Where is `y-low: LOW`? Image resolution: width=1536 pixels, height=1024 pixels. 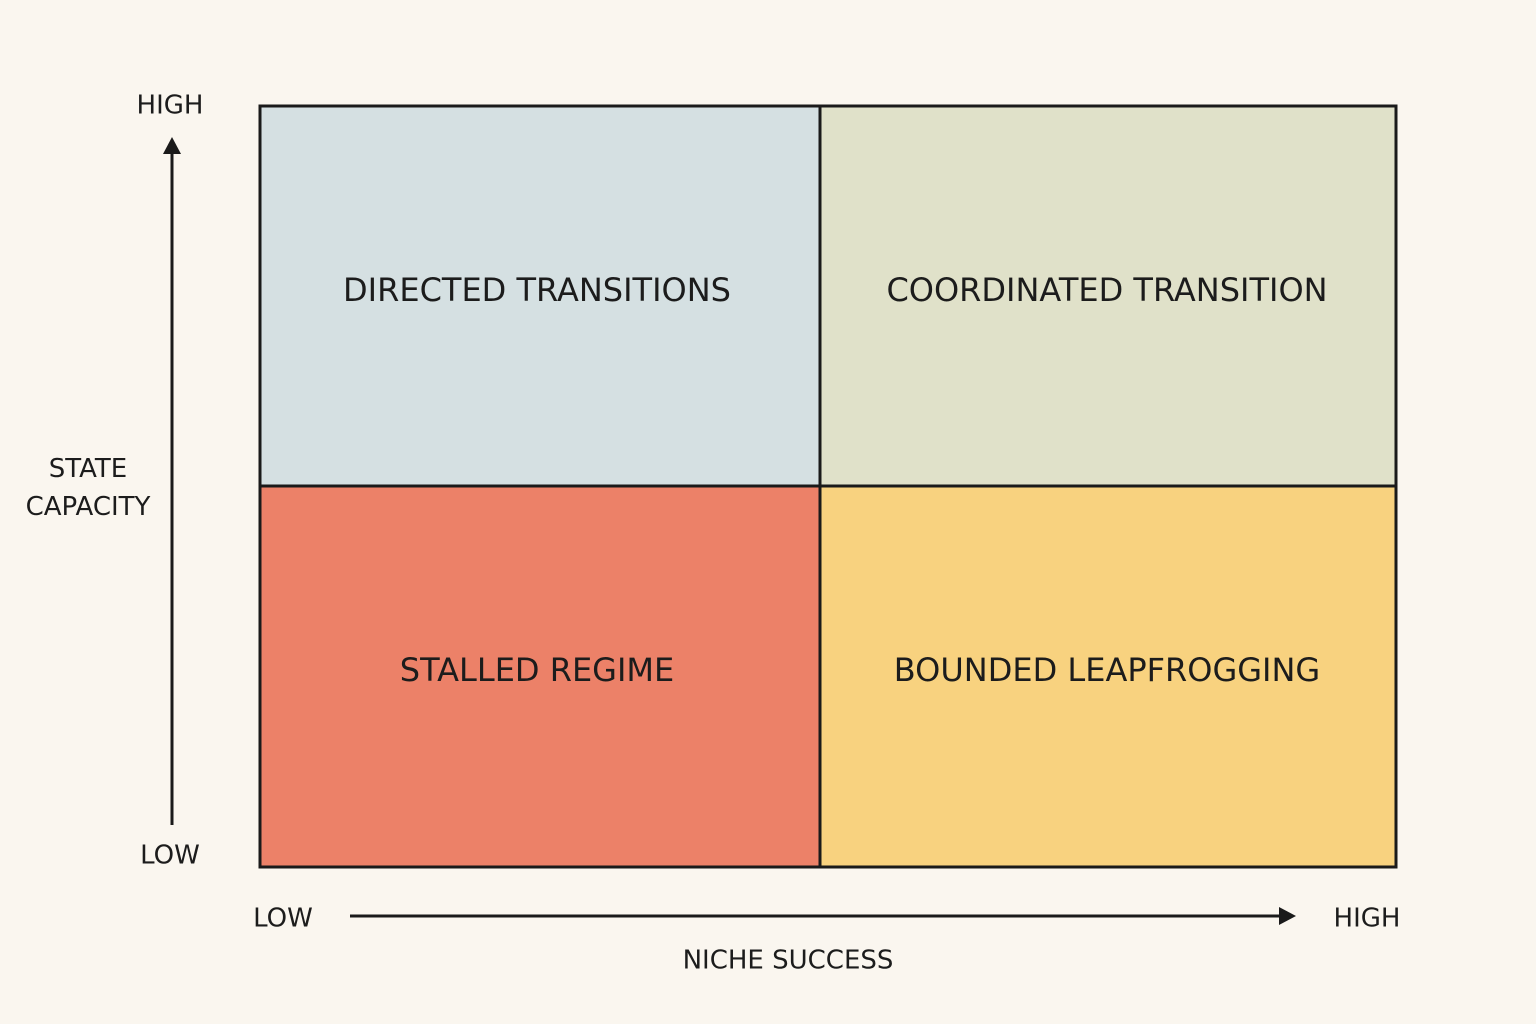
y-low: LOW is located at coordinates (170, 856).